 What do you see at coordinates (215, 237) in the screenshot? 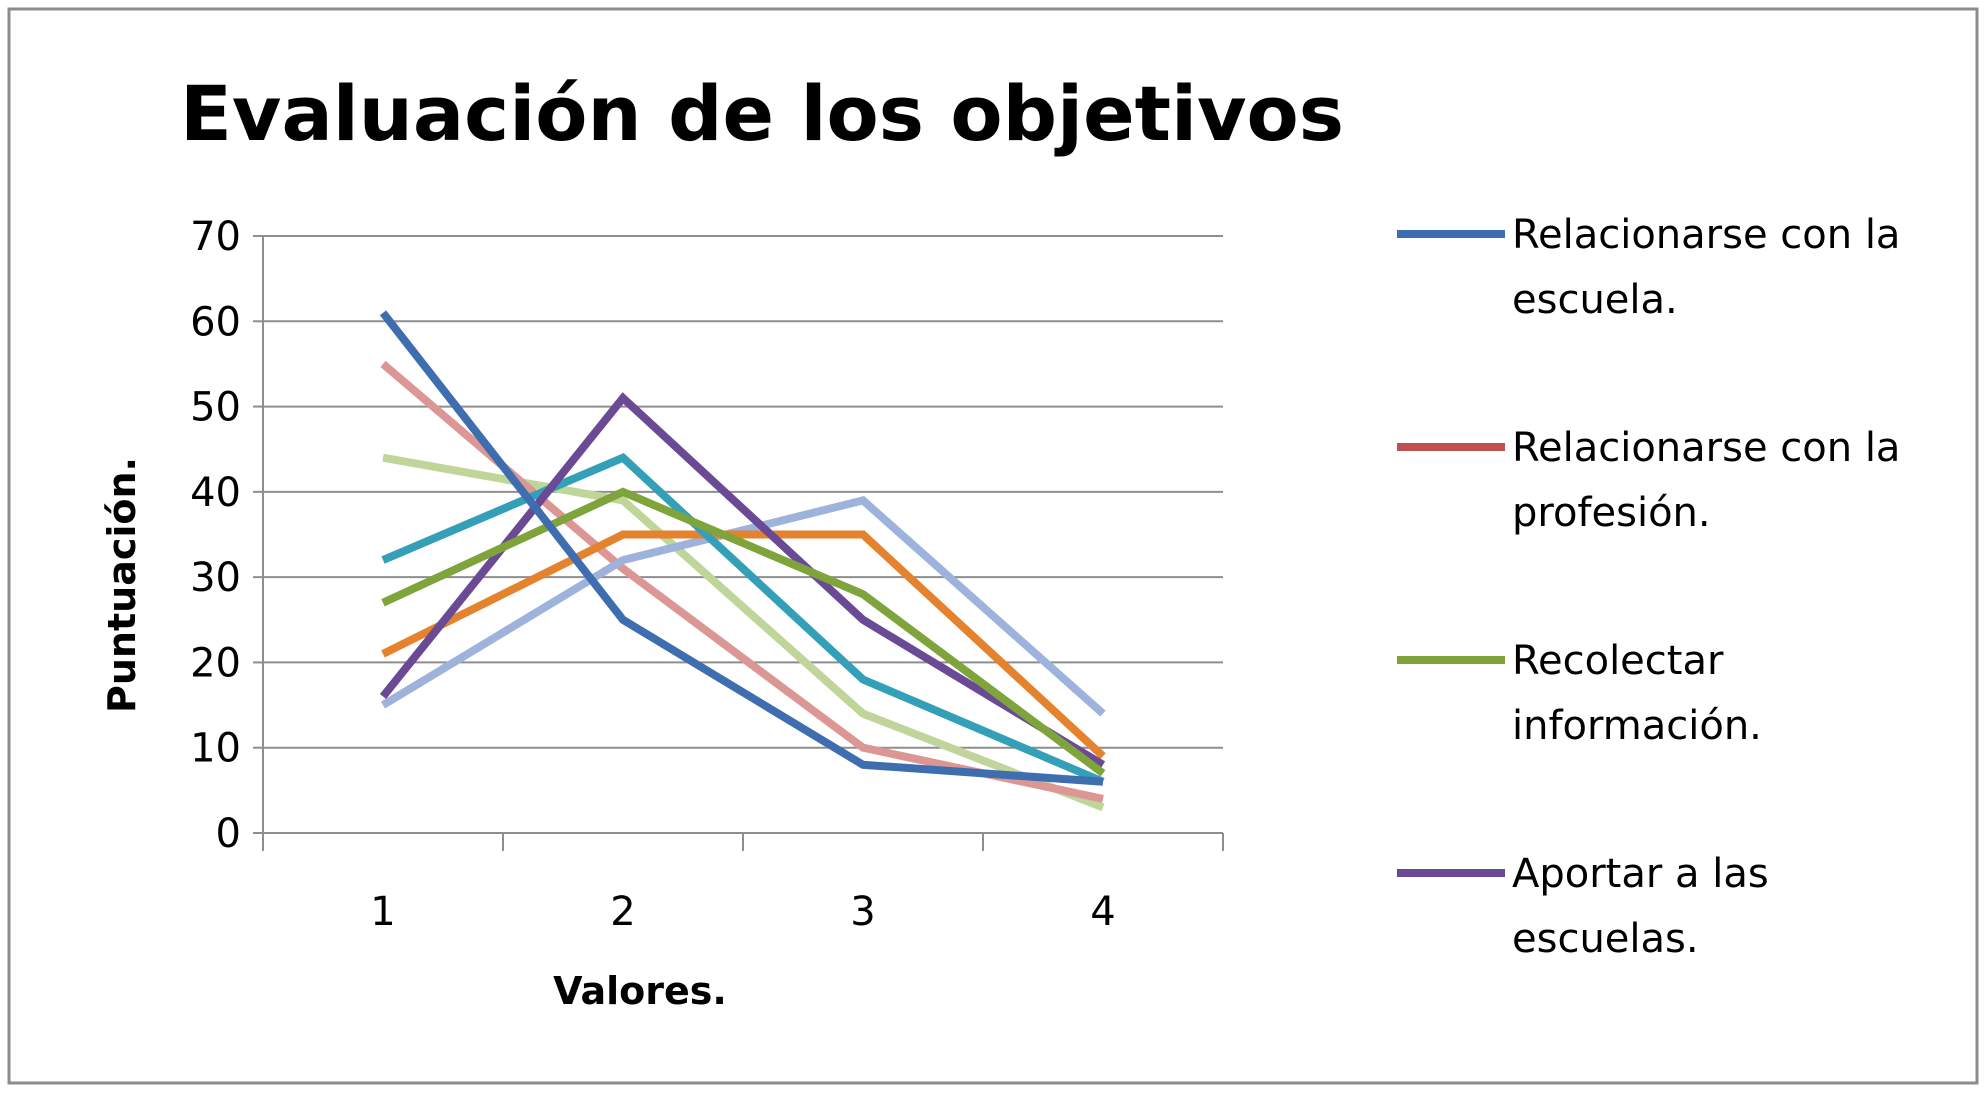
I see `y-tick-label: 70` at bounding box center [215, 237].